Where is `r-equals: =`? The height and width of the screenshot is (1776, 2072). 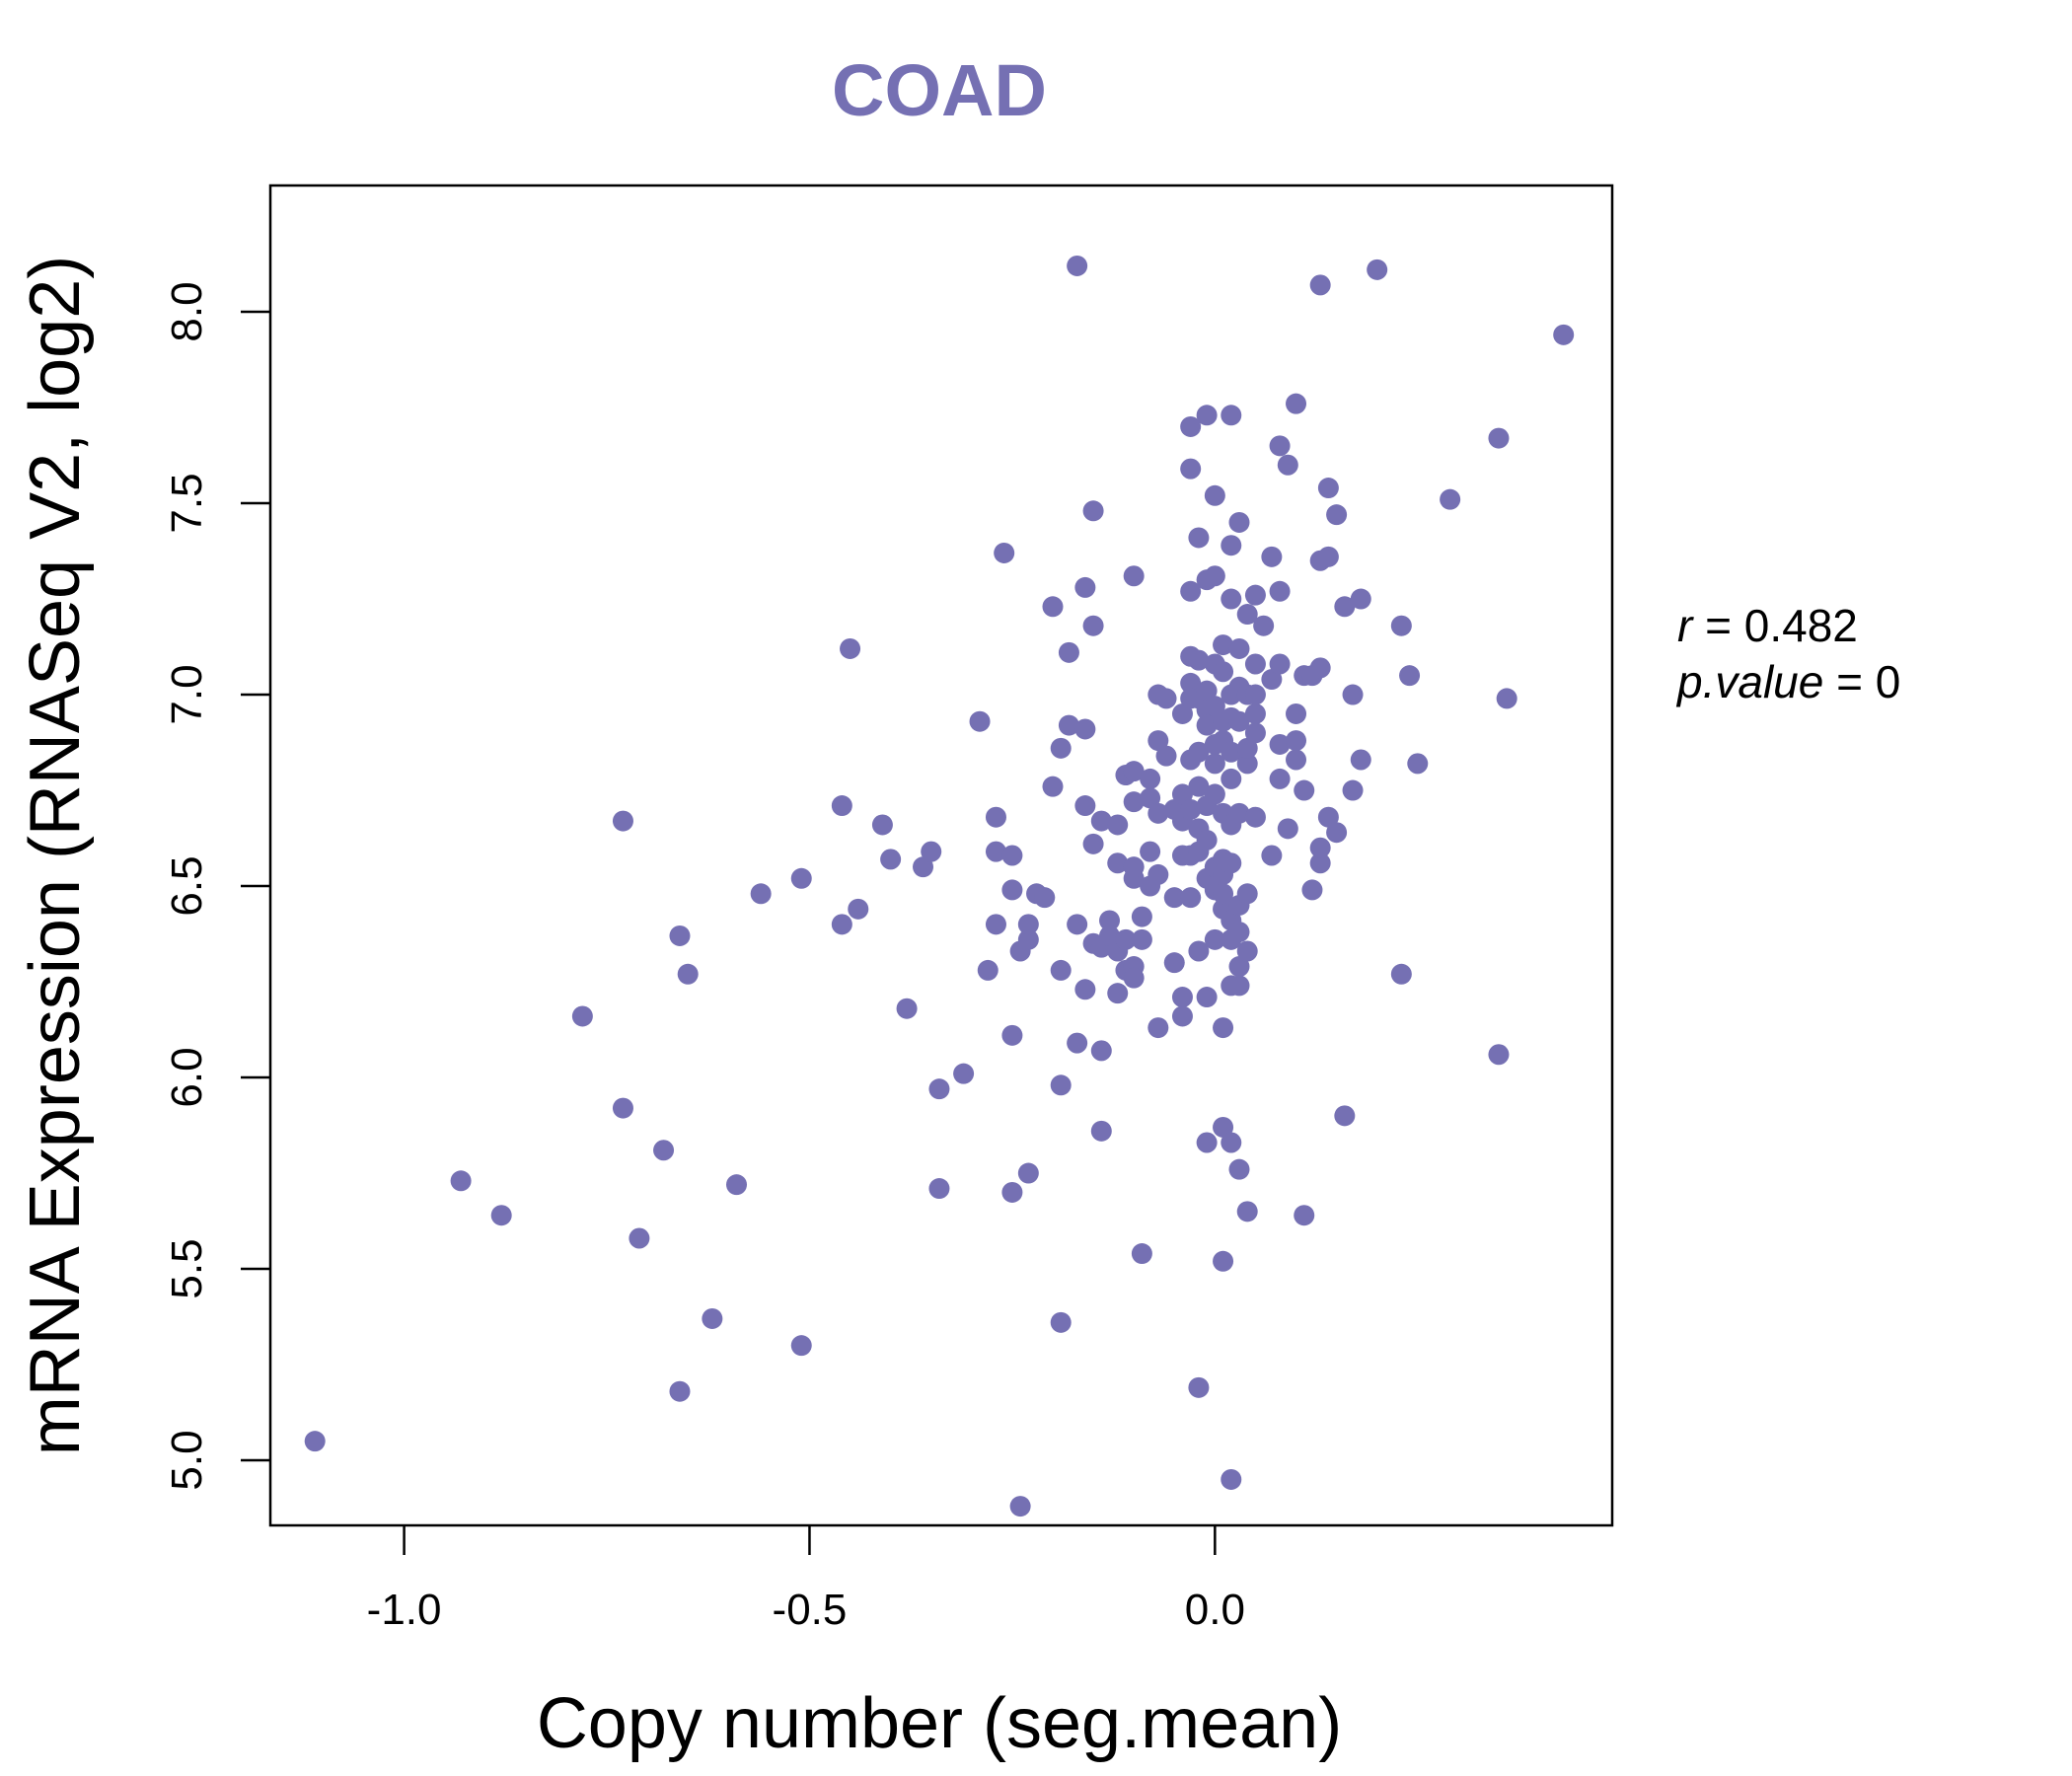
r-equals: = is located at coordinates (1725, 625).